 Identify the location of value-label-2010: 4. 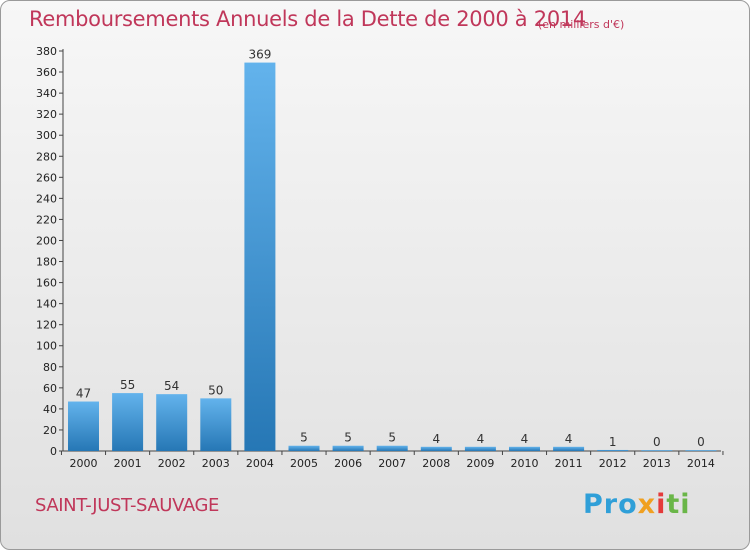
(525, 439).